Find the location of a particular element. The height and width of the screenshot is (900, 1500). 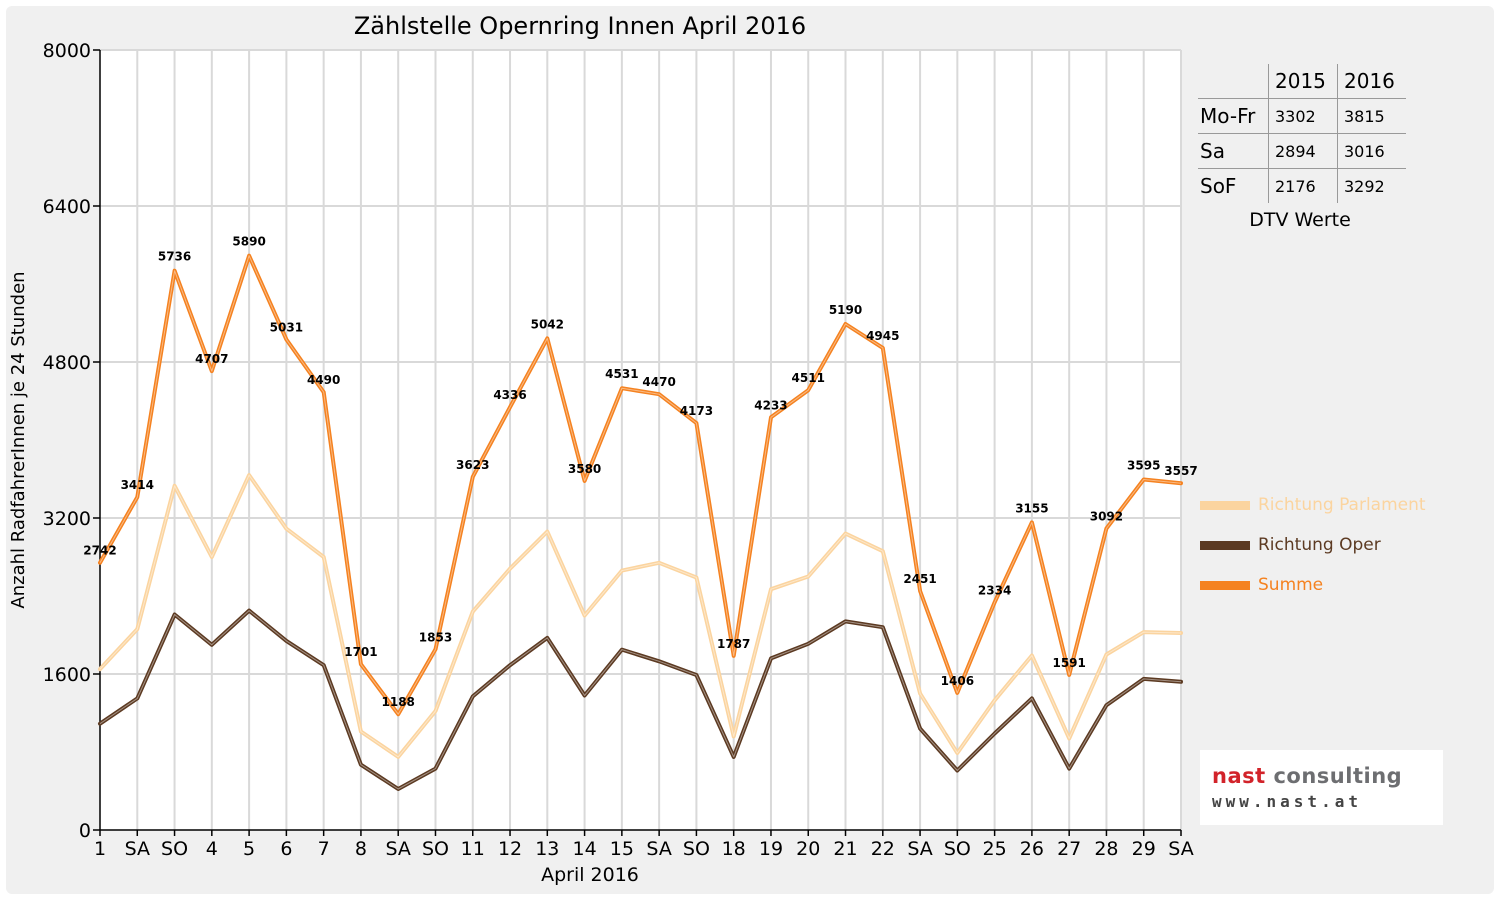

data-label: 1853 is located at coordinates (435, 637).